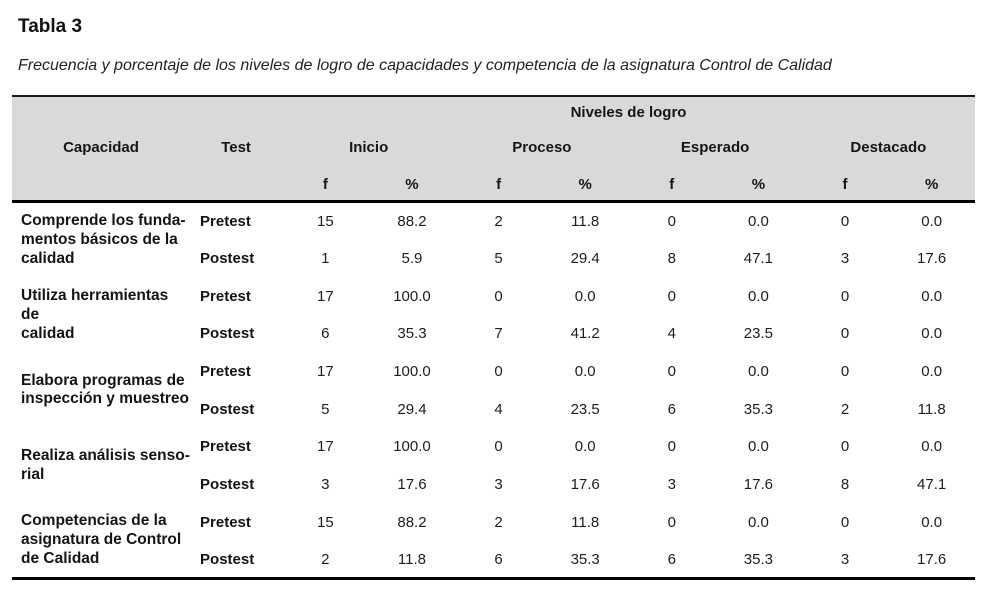  Describe the element at coordinates (758, 259) in the screenshot. I see `pct-cell-esperado: 47.1` at that location.